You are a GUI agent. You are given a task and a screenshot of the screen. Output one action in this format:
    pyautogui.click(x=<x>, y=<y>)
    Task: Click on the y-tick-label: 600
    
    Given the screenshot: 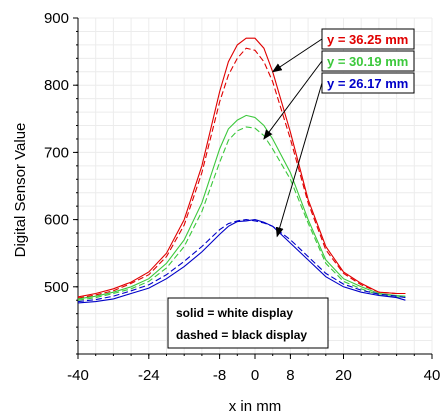 What is the action you would take?
    pyautogui.click(x=56, y=220)
    